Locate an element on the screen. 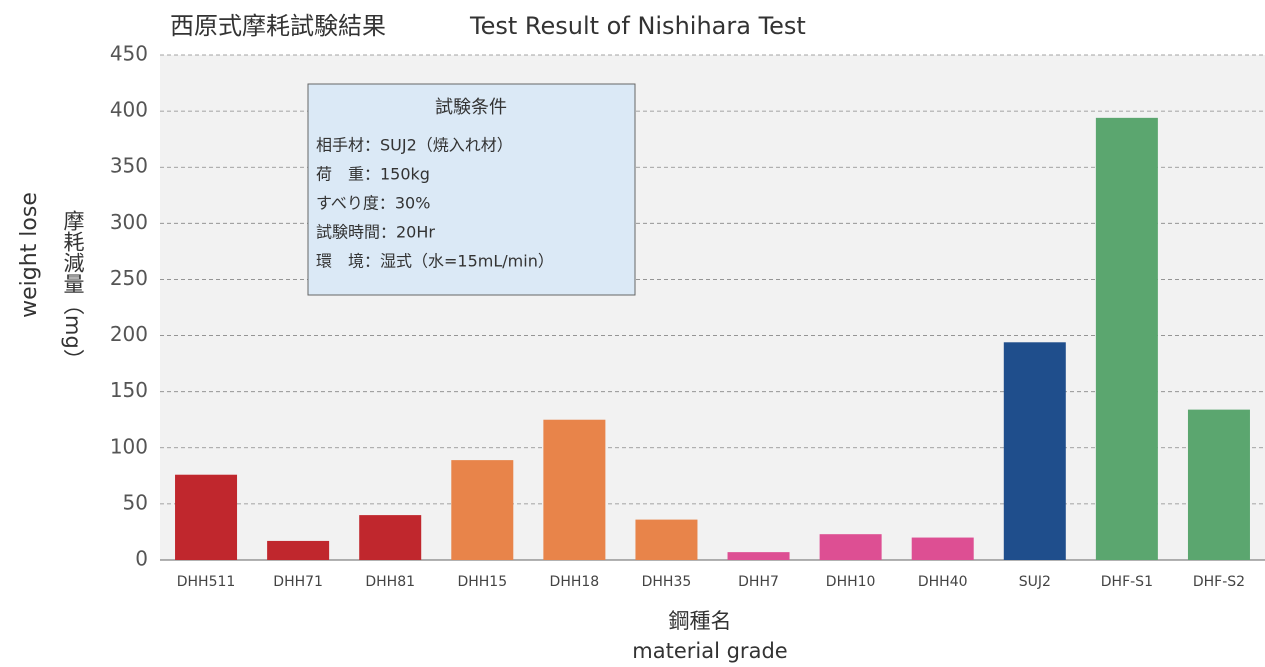  x-tick-label: DHH18 is located at coordinates (575, 582).